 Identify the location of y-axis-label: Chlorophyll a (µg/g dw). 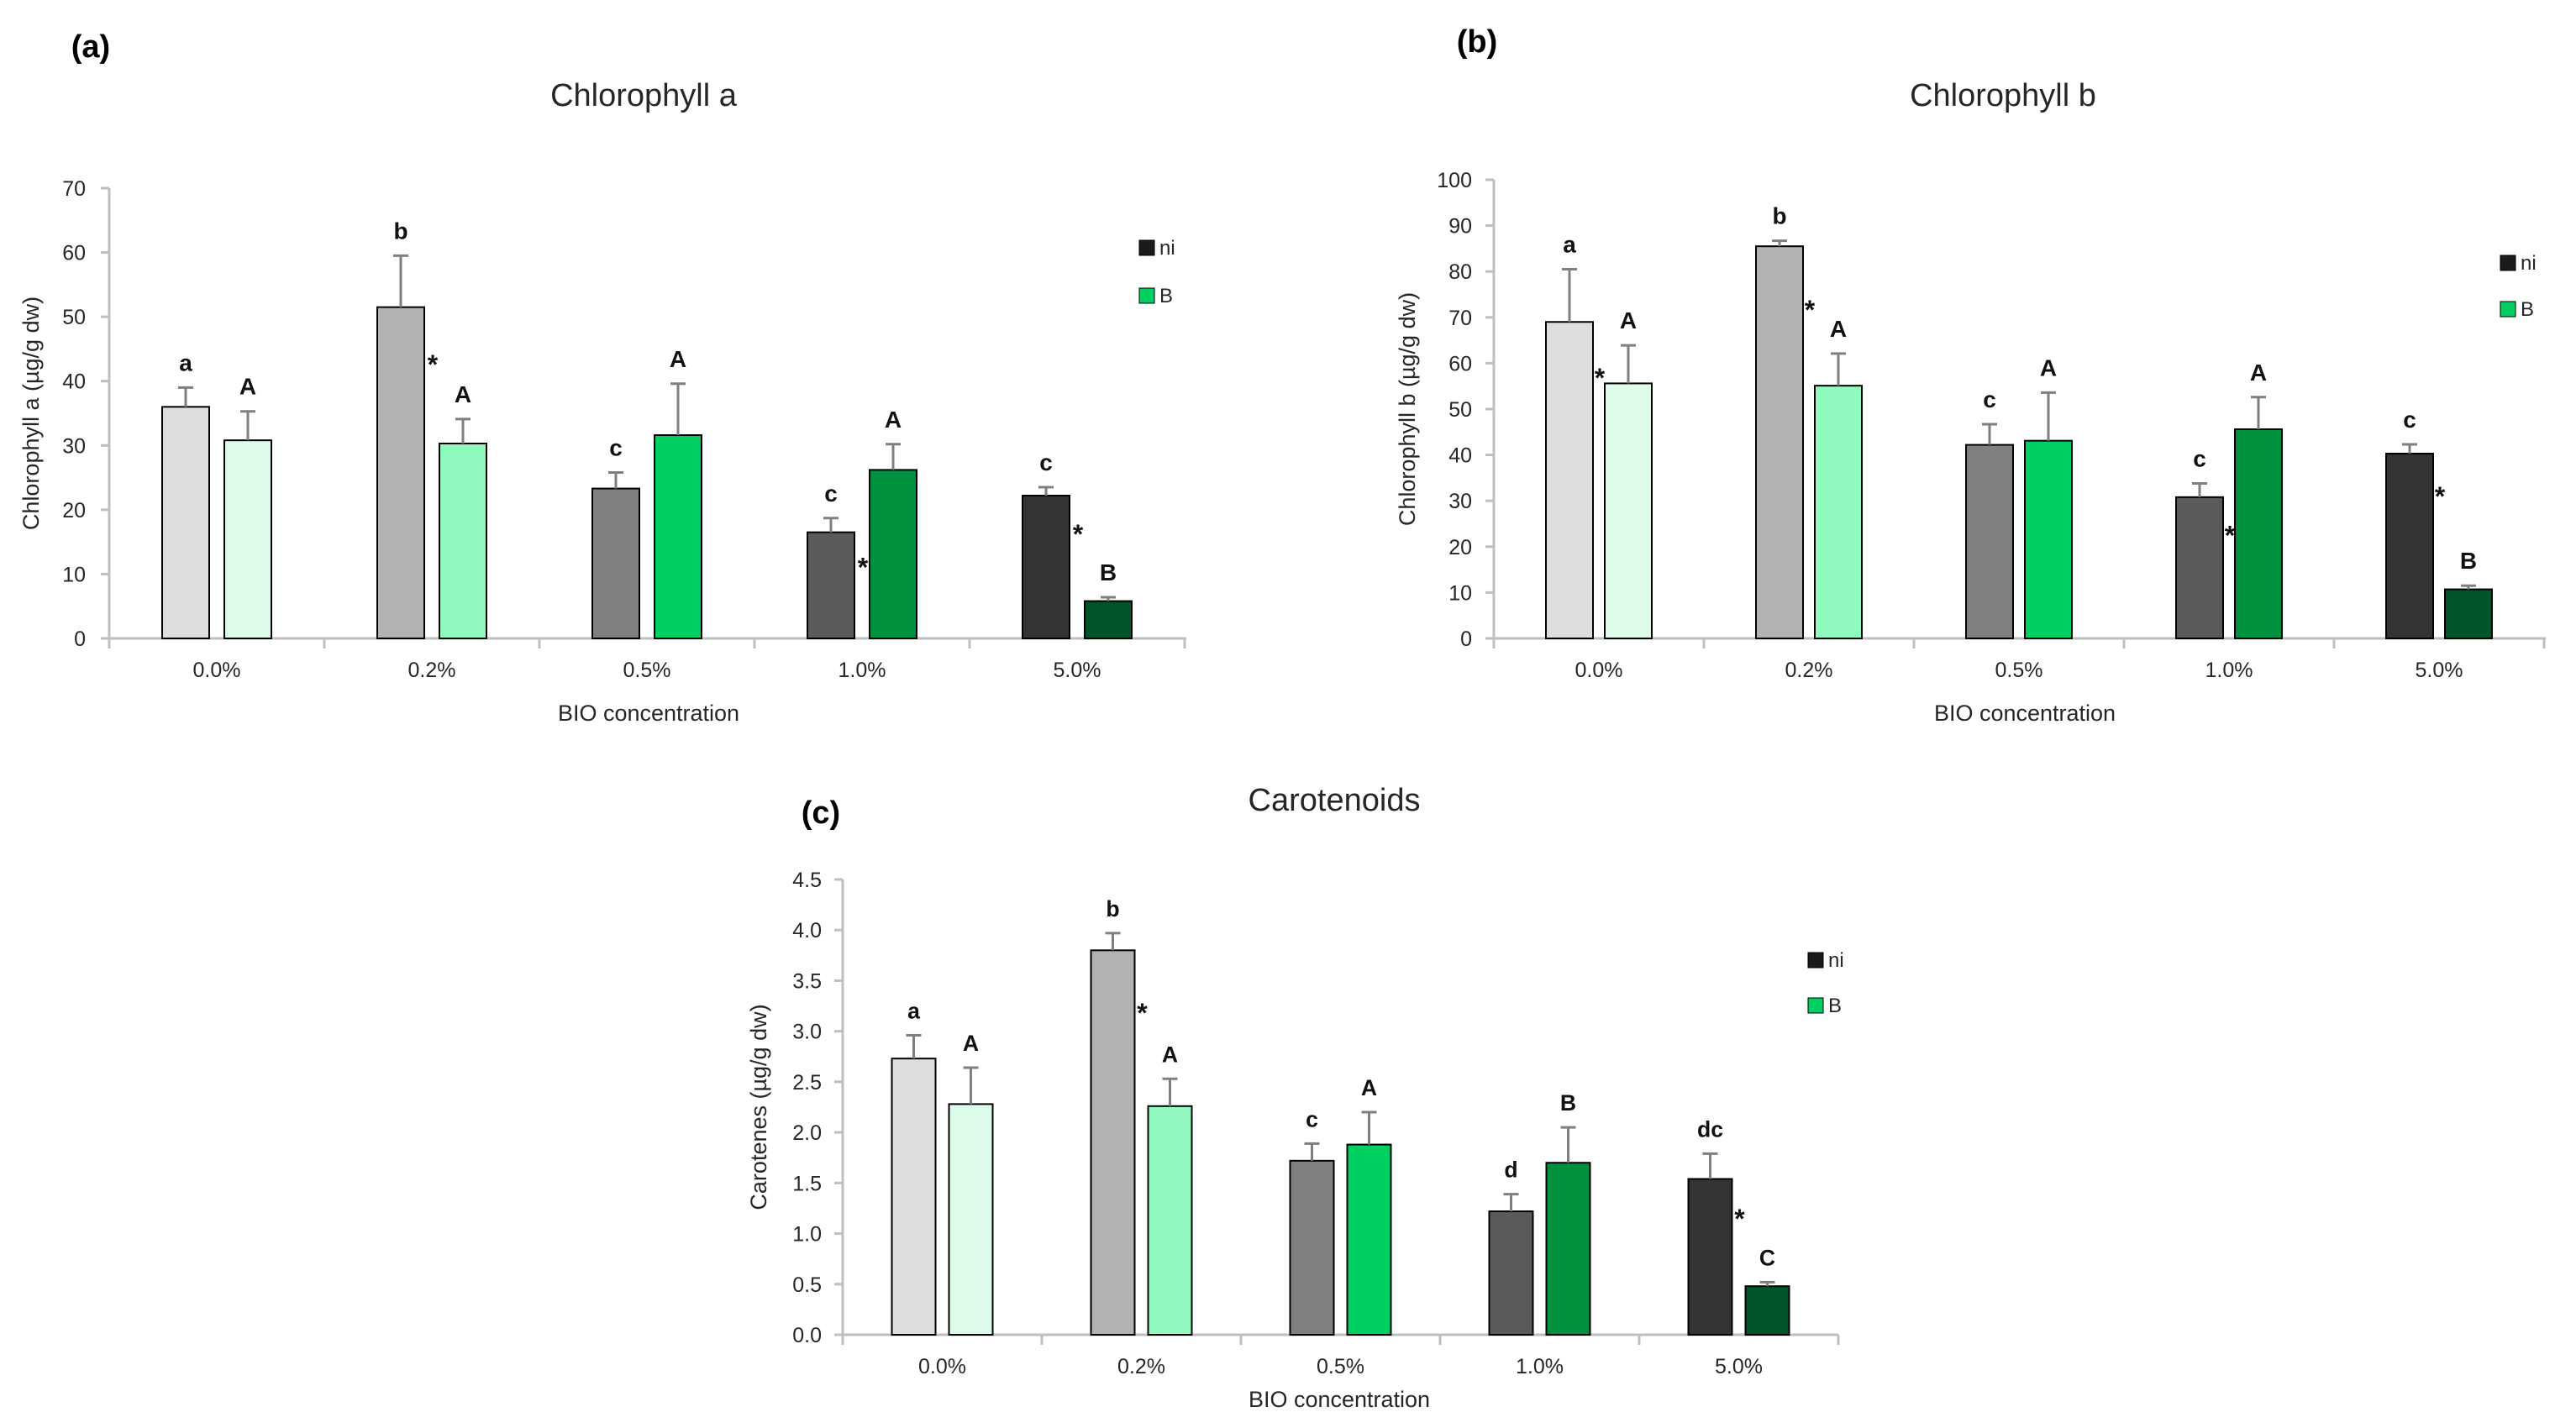
(31, 413).